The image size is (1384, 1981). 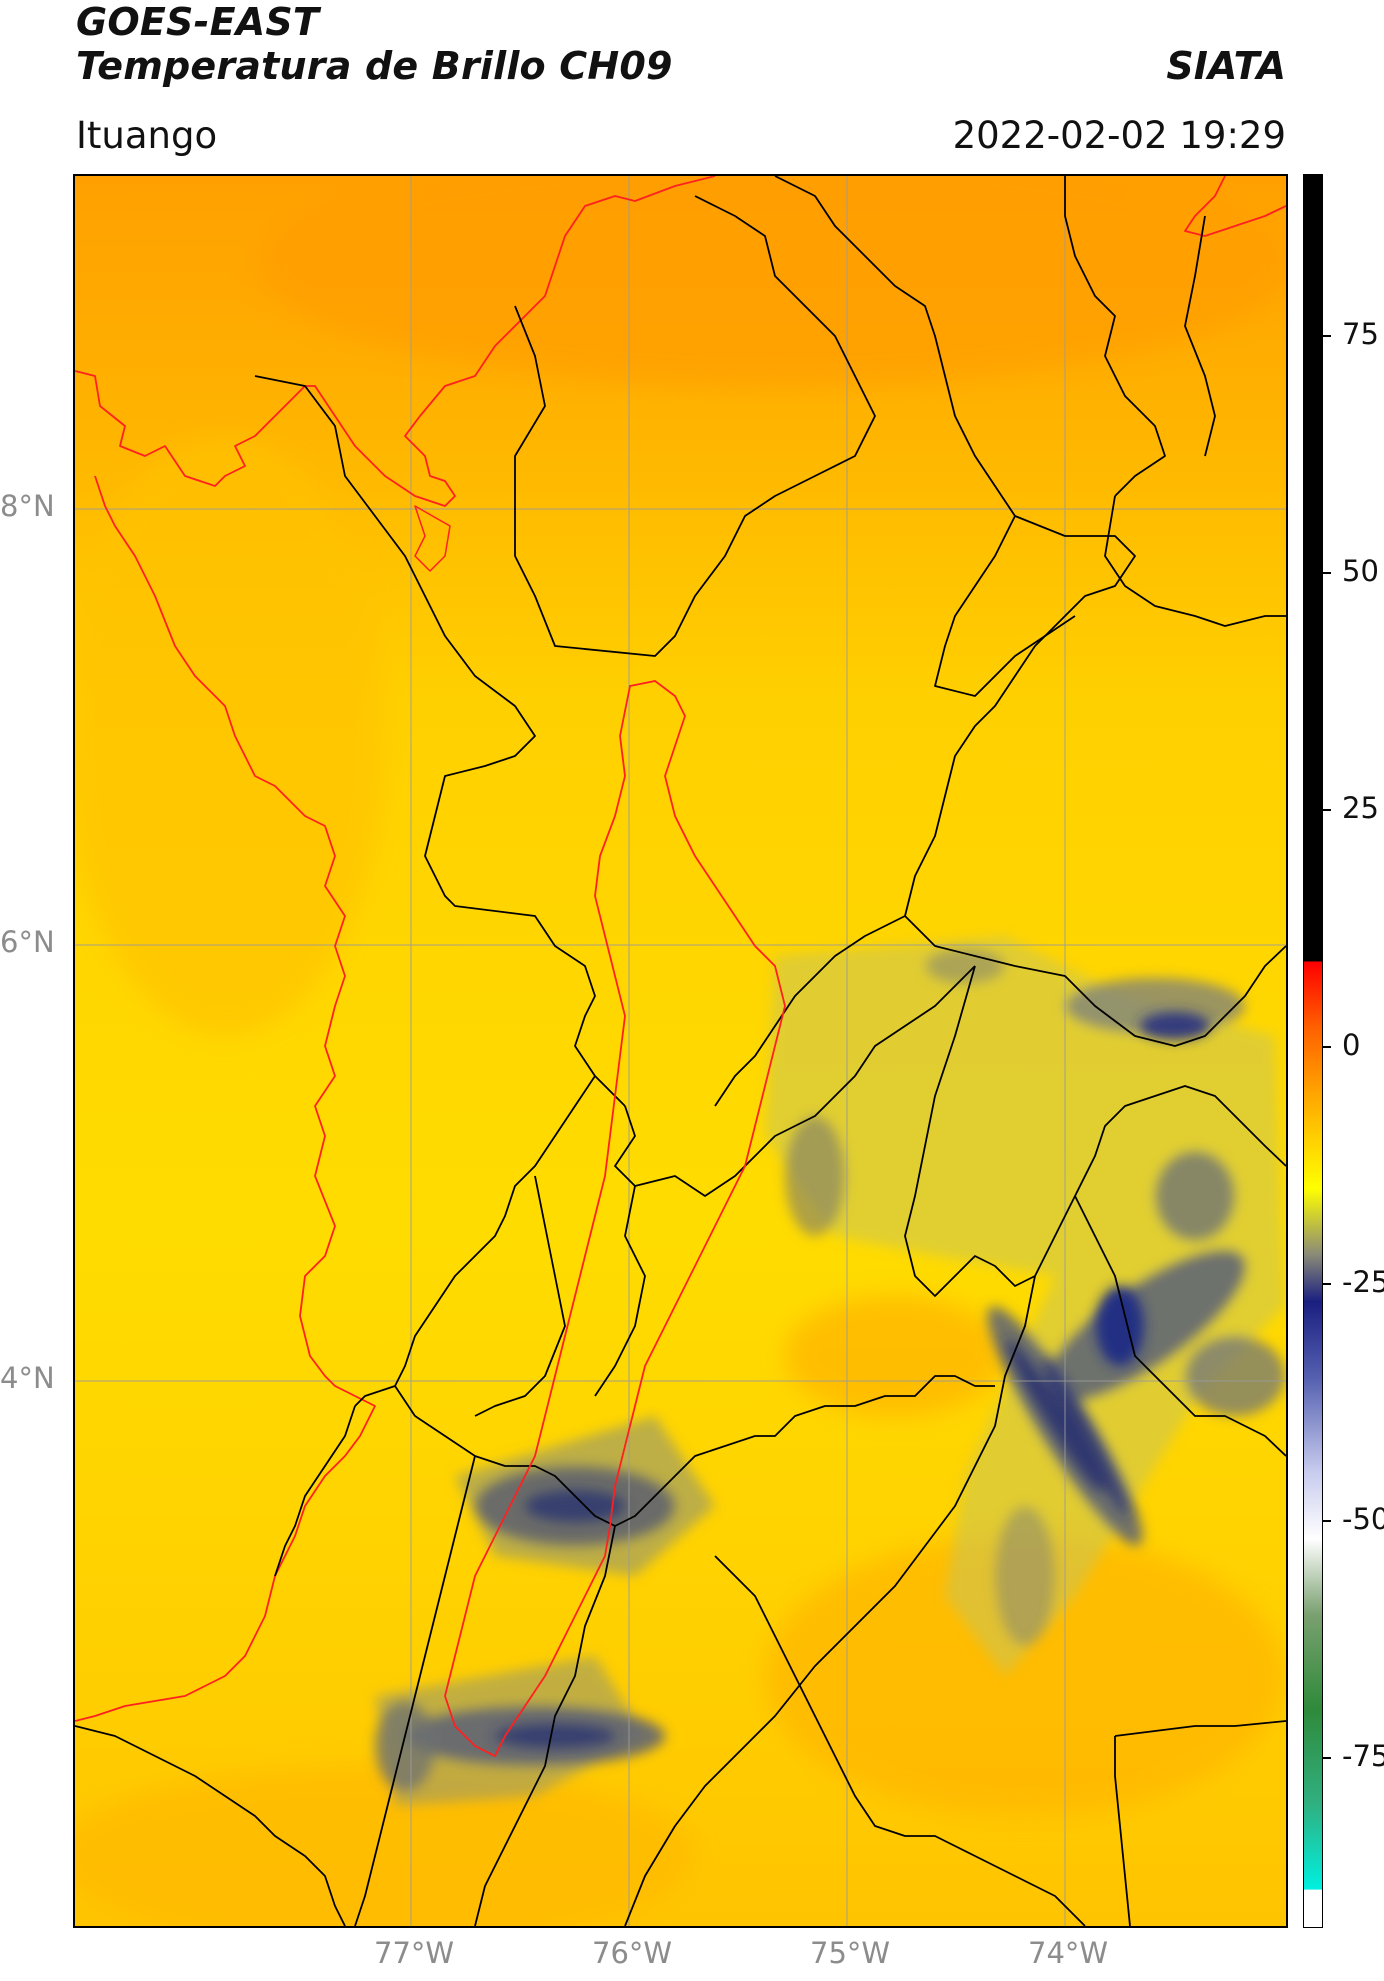 I want to click on colorbar-tick-label: 75, so click(x=1360, y=334).